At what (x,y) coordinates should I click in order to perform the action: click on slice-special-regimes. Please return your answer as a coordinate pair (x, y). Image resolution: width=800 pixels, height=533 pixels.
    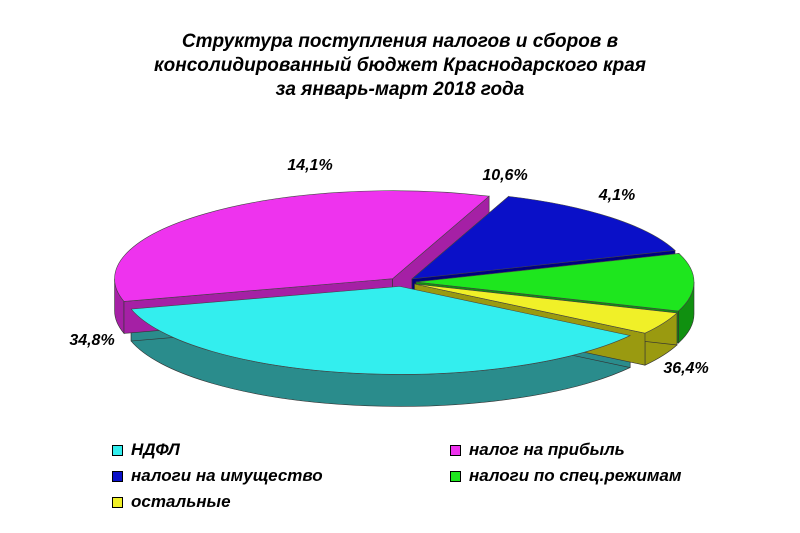
    Looking at the image, I should click on (555, 282).